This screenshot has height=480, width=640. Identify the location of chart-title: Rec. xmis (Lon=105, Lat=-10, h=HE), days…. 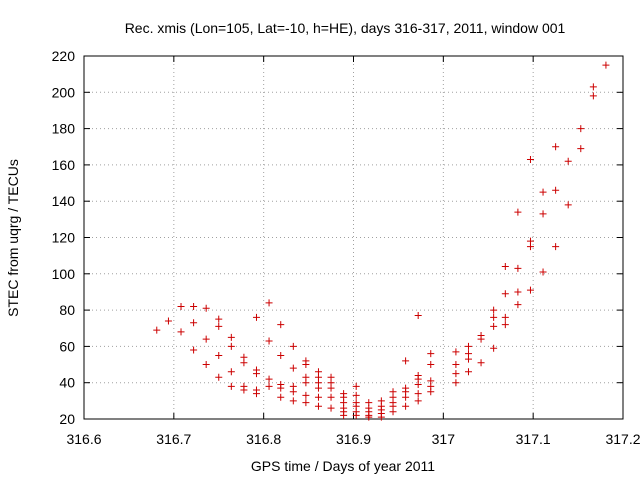
(345, 28).